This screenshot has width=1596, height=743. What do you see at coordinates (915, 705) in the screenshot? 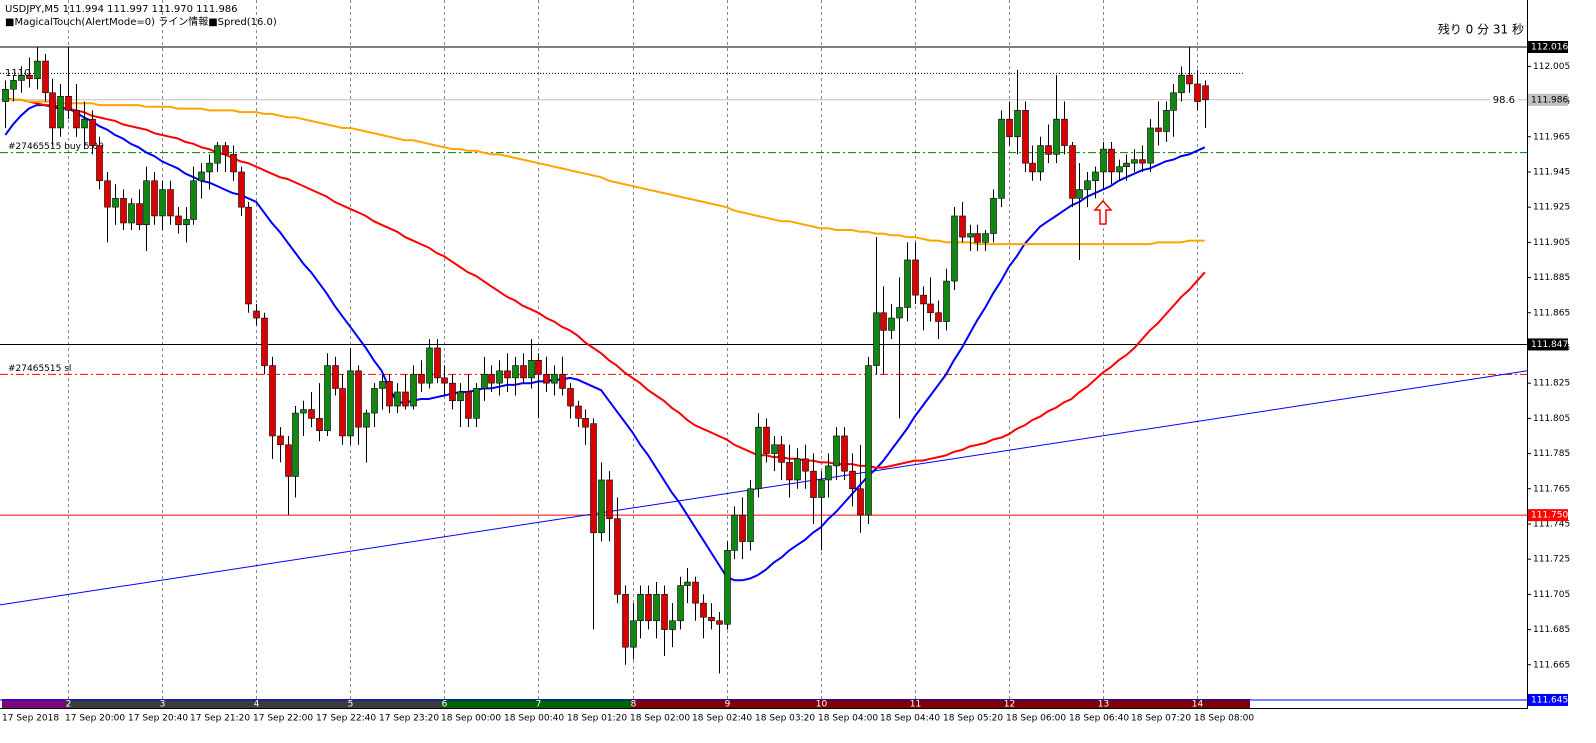
I see `hour-label: 11` at bounding box center [915, 705].